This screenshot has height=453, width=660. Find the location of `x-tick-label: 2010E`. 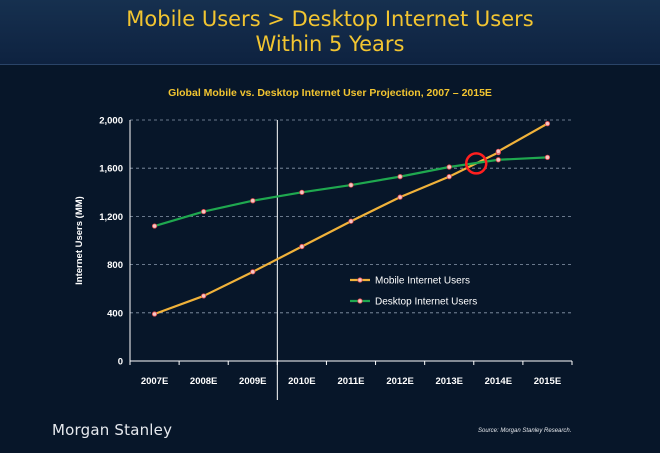

x-tick-label: 2010E is located at coordinates (301, 381).